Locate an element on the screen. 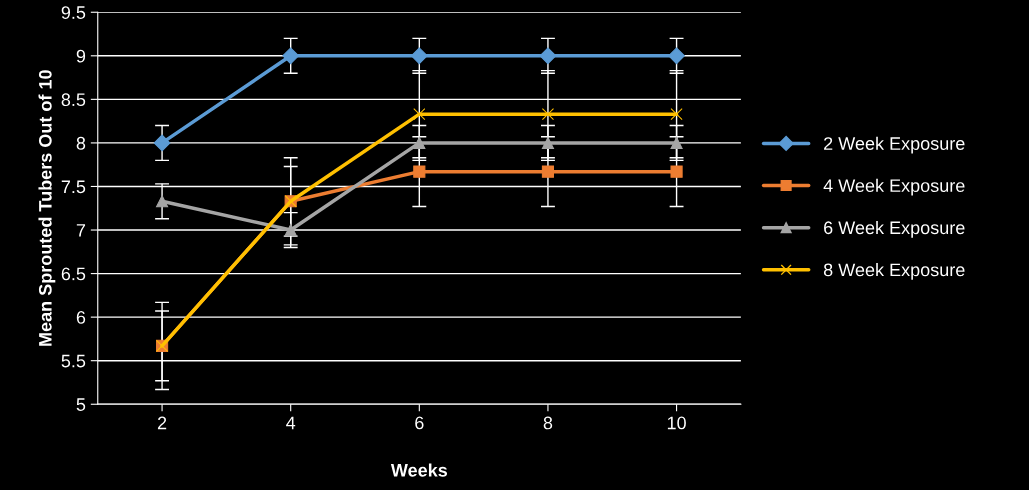 Image resolution: width=1029 pixels, height=490 pixels. x-tick-label: 6 is located at coordinates (419, 423).